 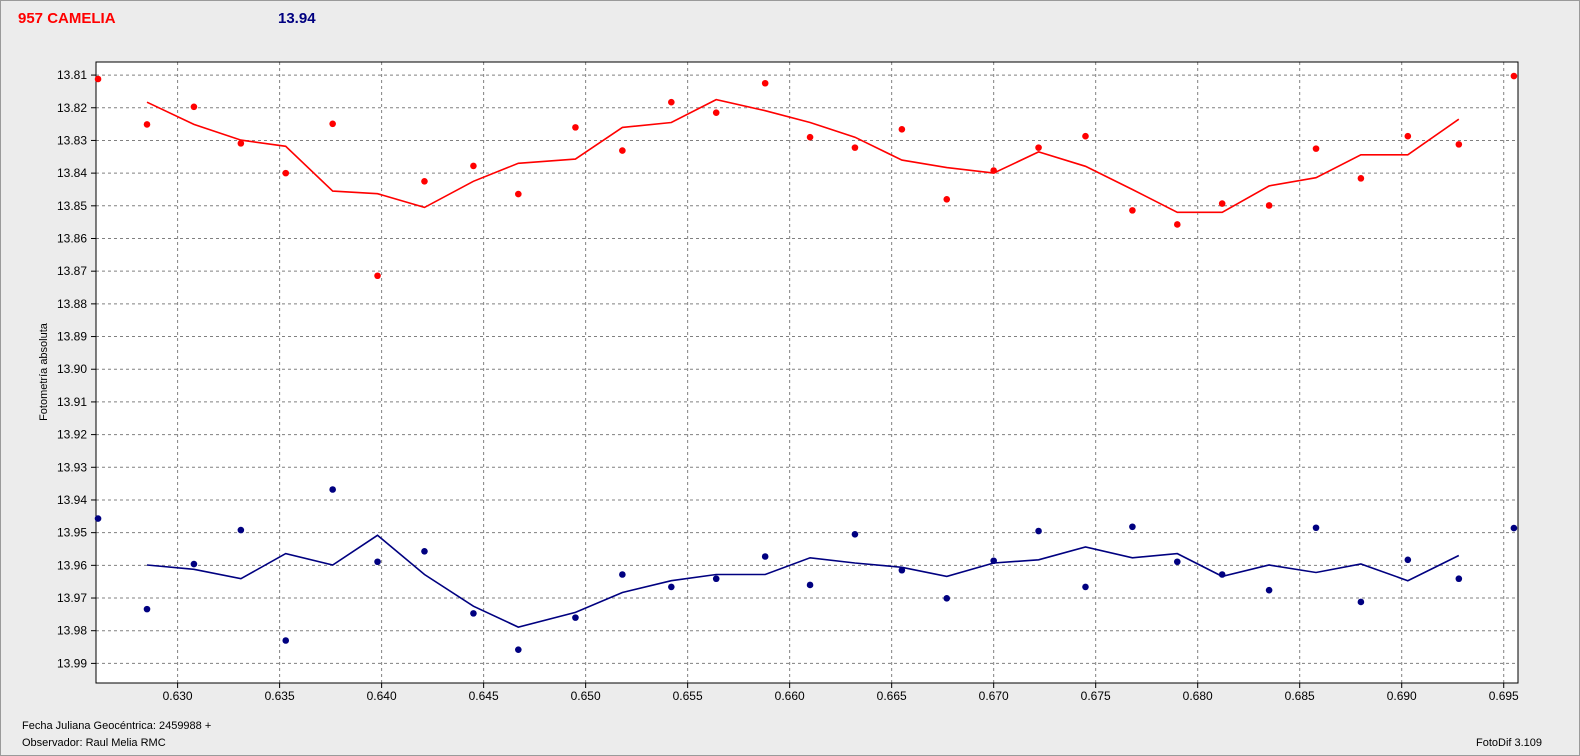 What do you see at coordinates (790, 696) in the screenshot?
I see `x-tick-label: 0.660` at bounding box center [790, 696].